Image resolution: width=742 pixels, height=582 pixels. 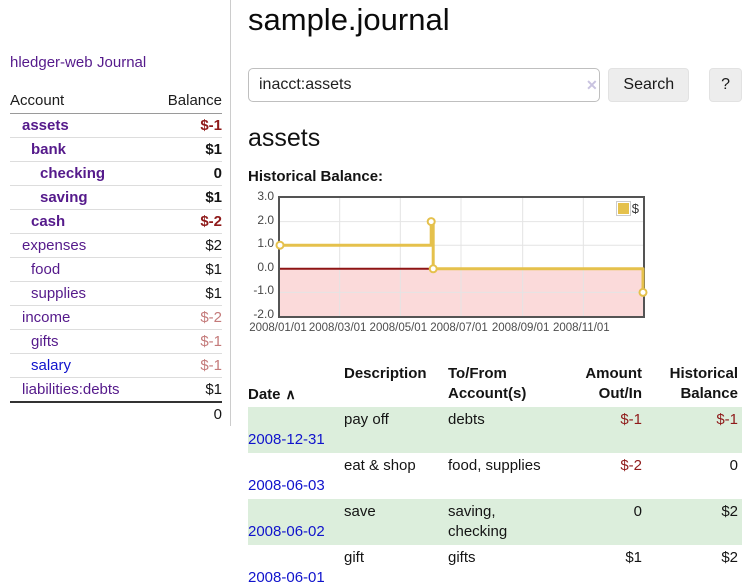 What do you see at coordinates (116, 365) in the screenshot?
I see `account-row: salary $-1` at bounding box center [116, 365].